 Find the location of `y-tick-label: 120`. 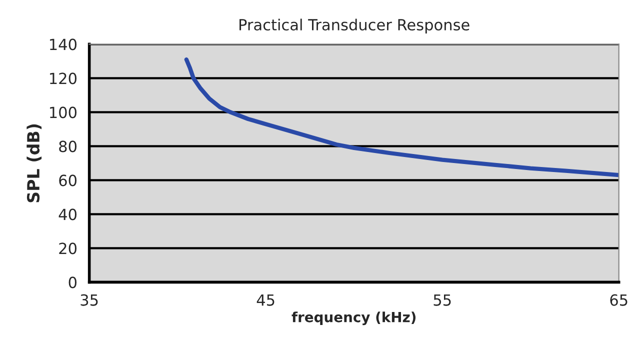

y-tick-label: 120 is located at coordinates (63, 78).